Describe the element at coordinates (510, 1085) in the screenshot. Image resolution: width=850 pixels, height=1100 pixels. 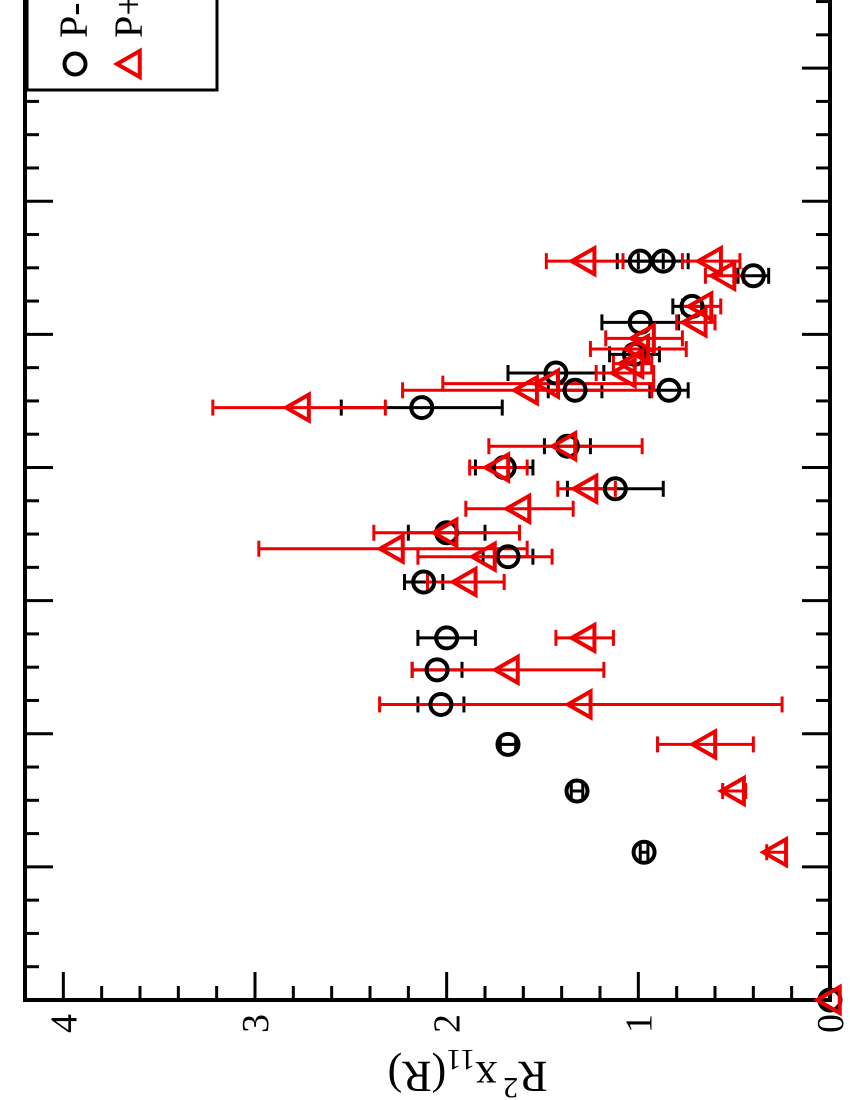
I see `y-label-superscript: 2` at that location.